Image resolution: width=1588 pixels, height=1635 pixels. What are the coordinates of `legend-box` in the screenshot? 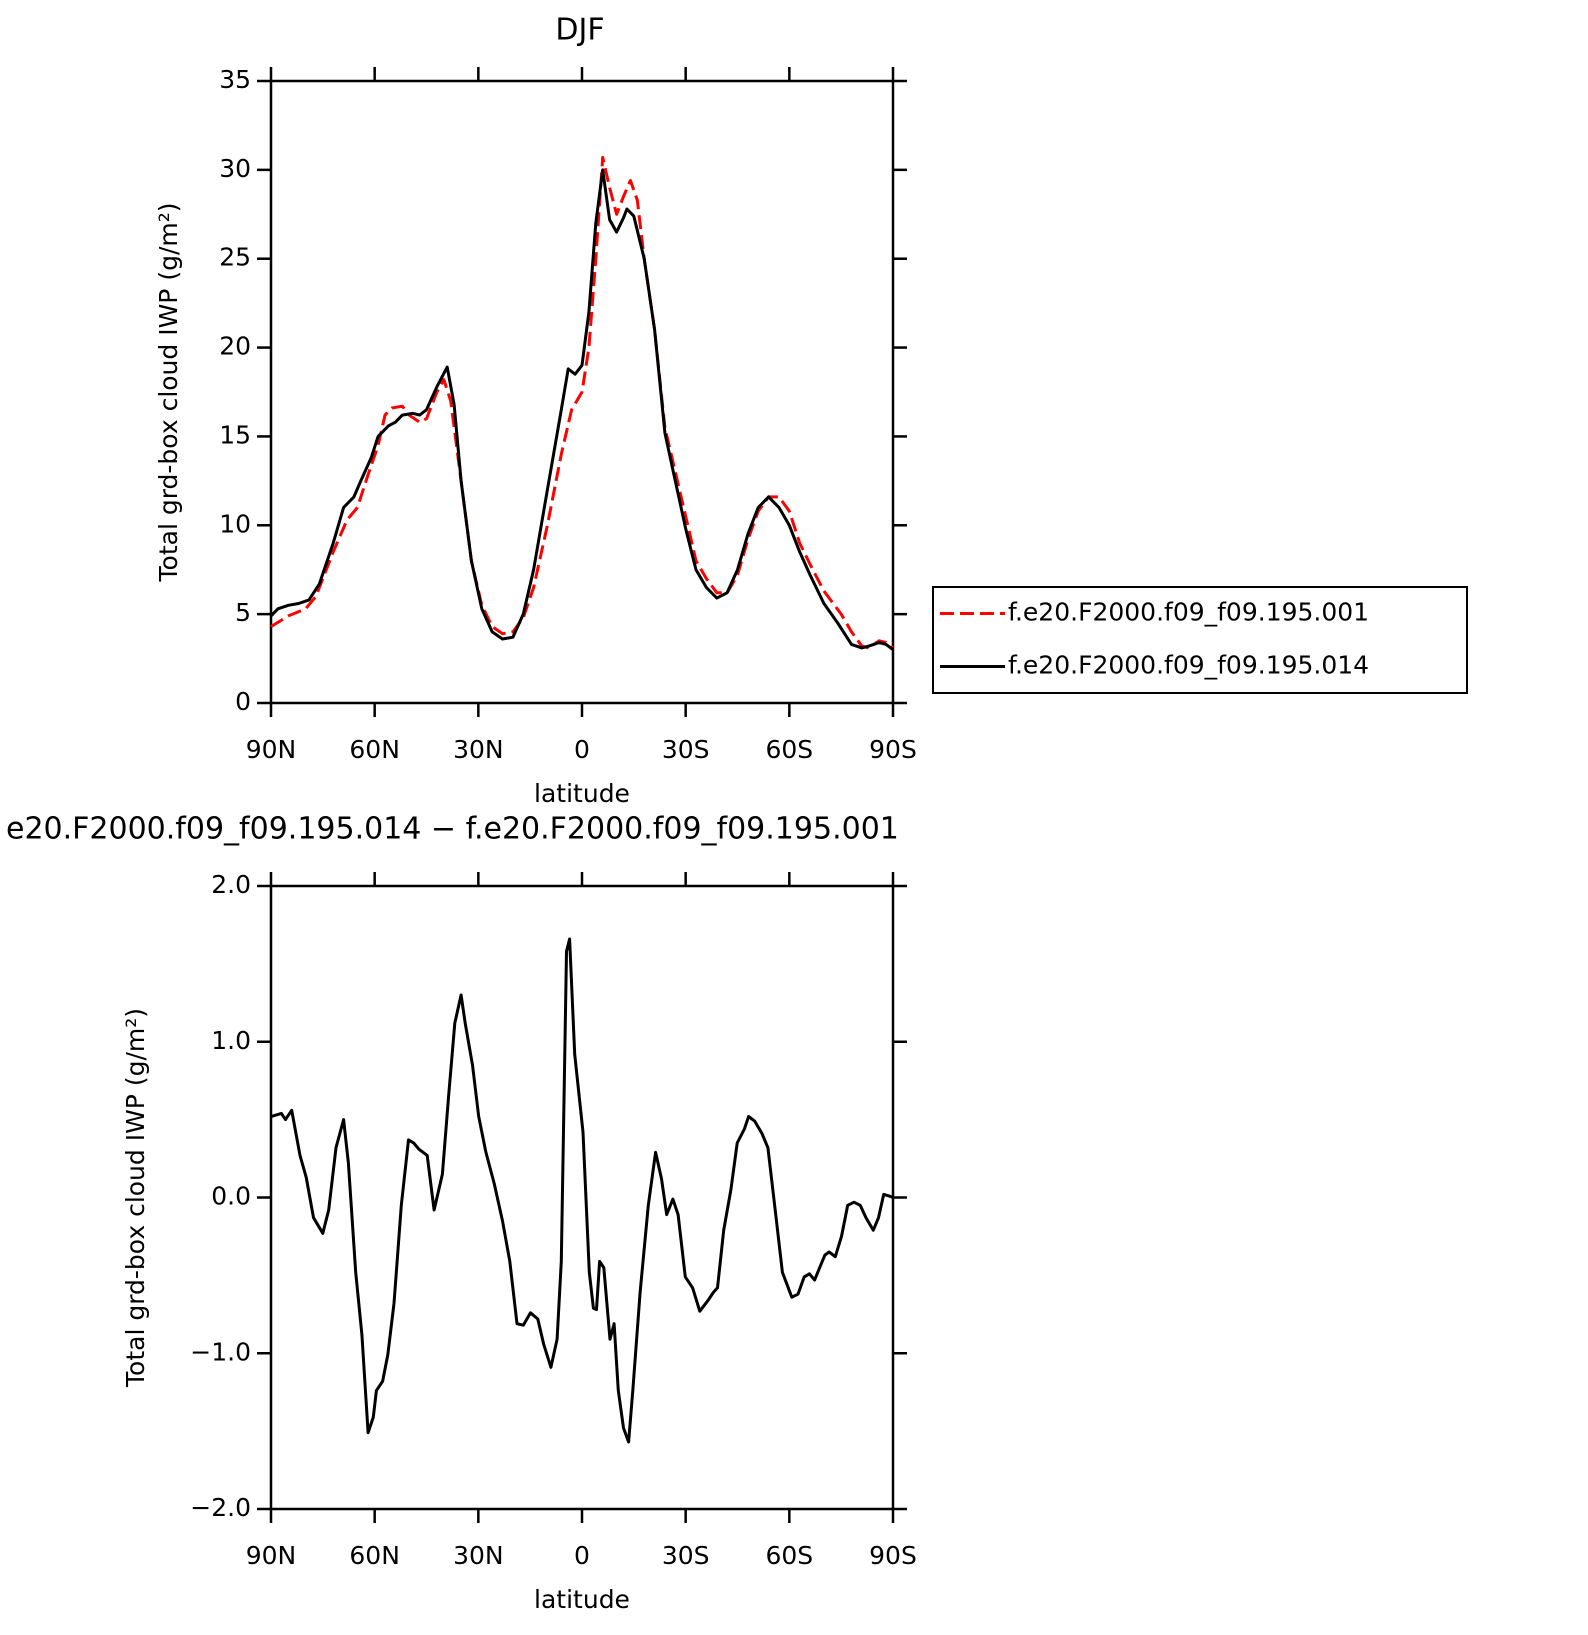 It's located at (1200, 640).